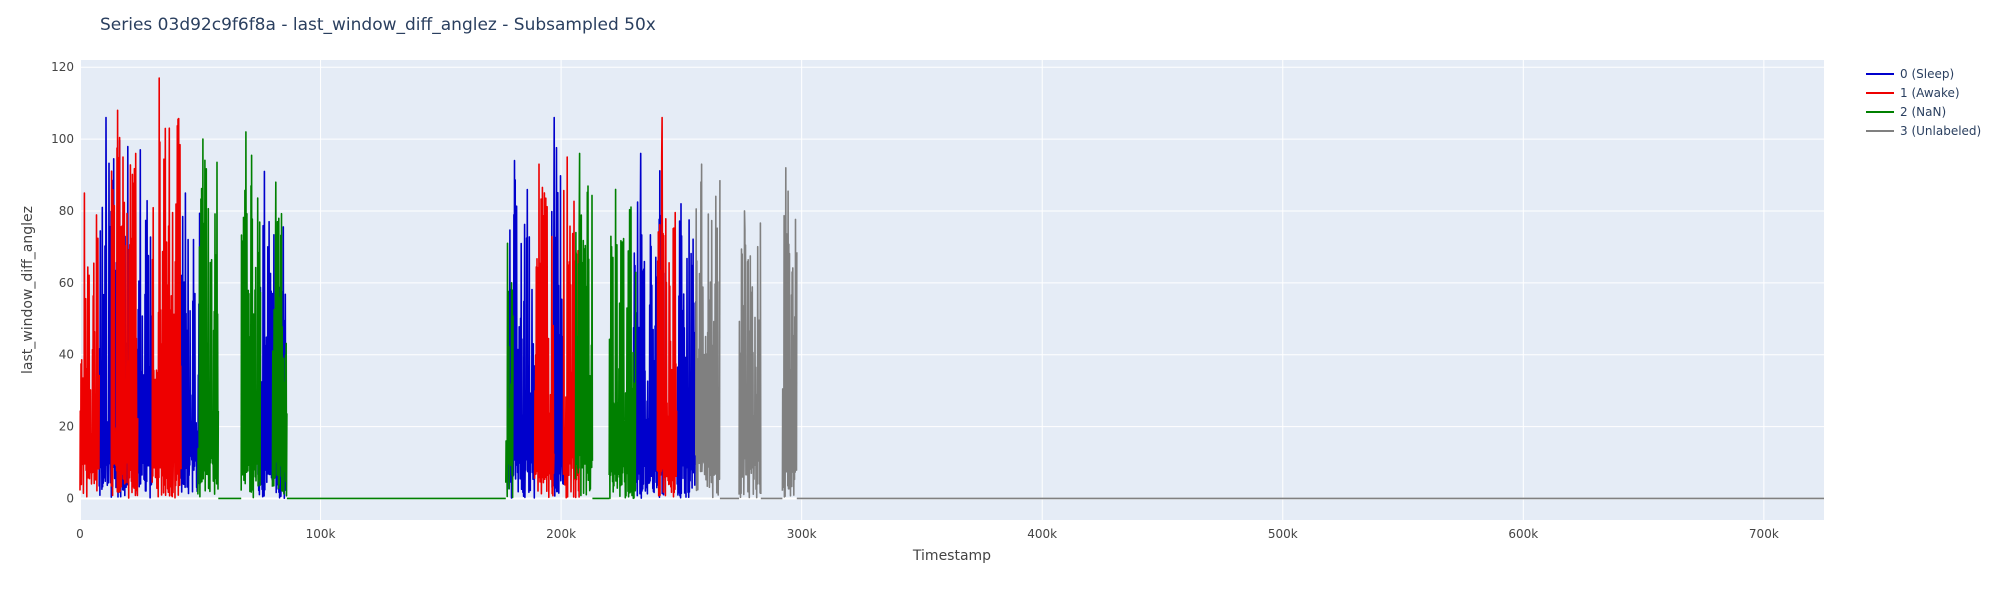  What do you see at coordinates (1764, 534) in the screenshot?
I see `x-tick-label: 700k` at bounding box center [1764, 534].